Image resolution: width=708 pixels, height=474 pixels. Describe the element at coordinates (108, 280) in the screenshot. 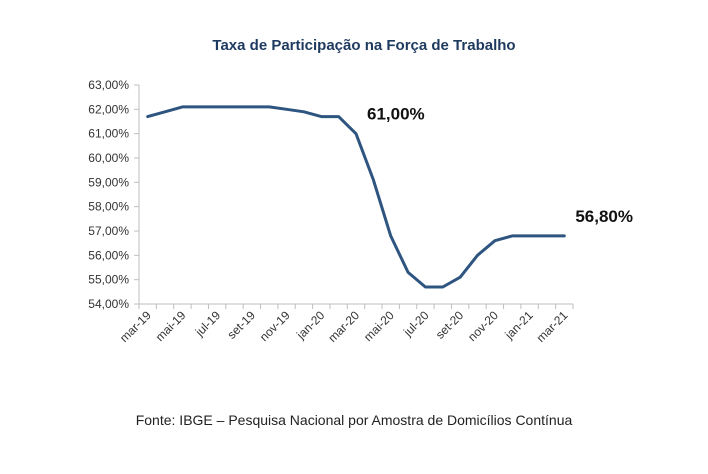

I see `y-tick-label: 55,00%` at that location.